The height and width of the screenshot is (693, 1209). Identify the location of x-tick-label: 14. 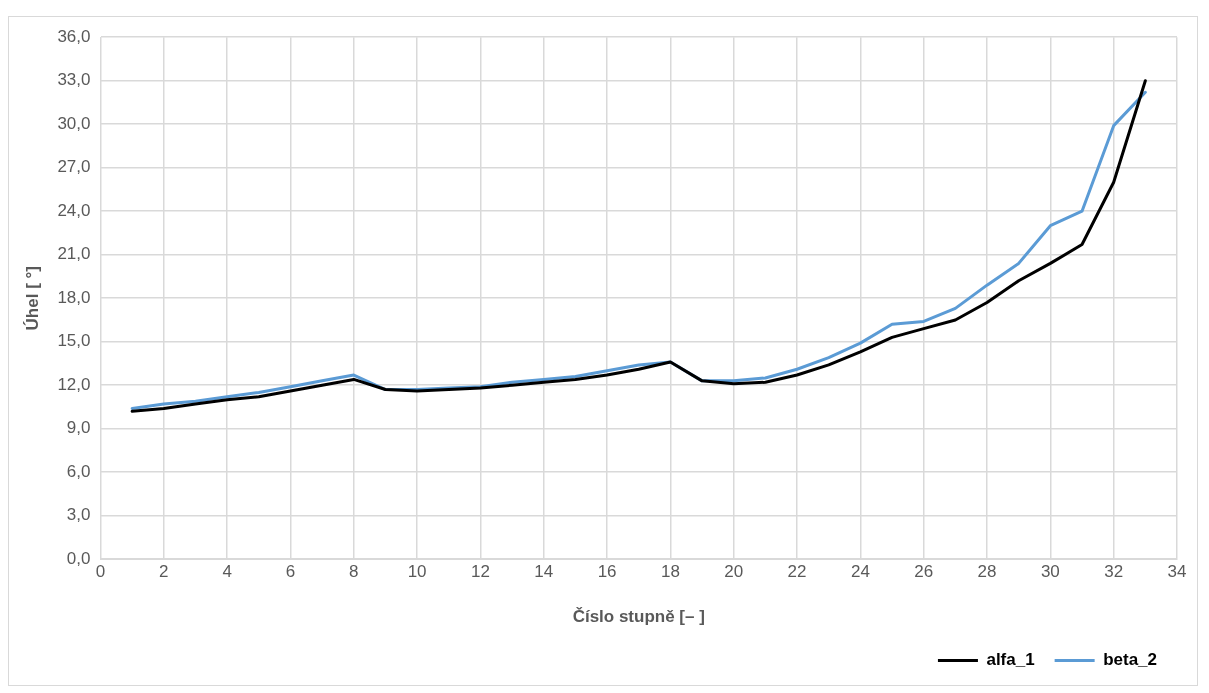
(544, 572).